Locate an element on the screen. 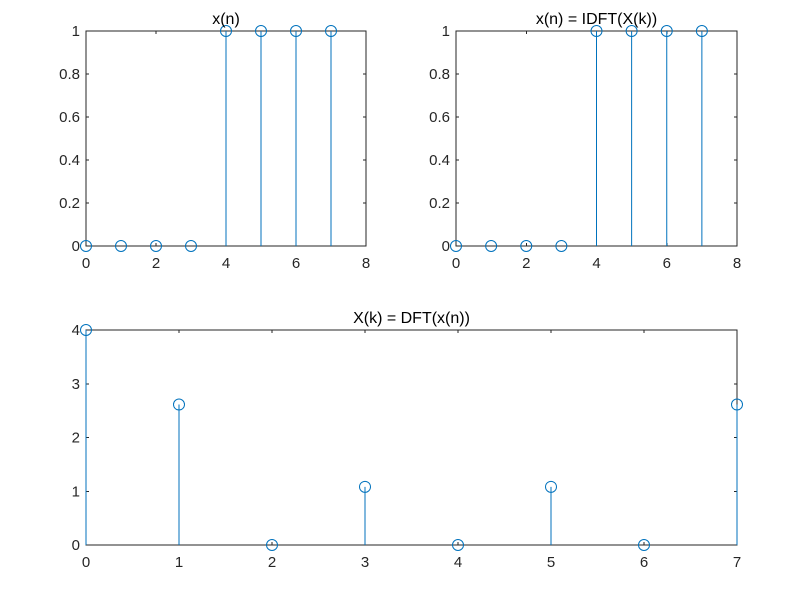  x-tick-label: 7 is located at coordinates (737, 562).